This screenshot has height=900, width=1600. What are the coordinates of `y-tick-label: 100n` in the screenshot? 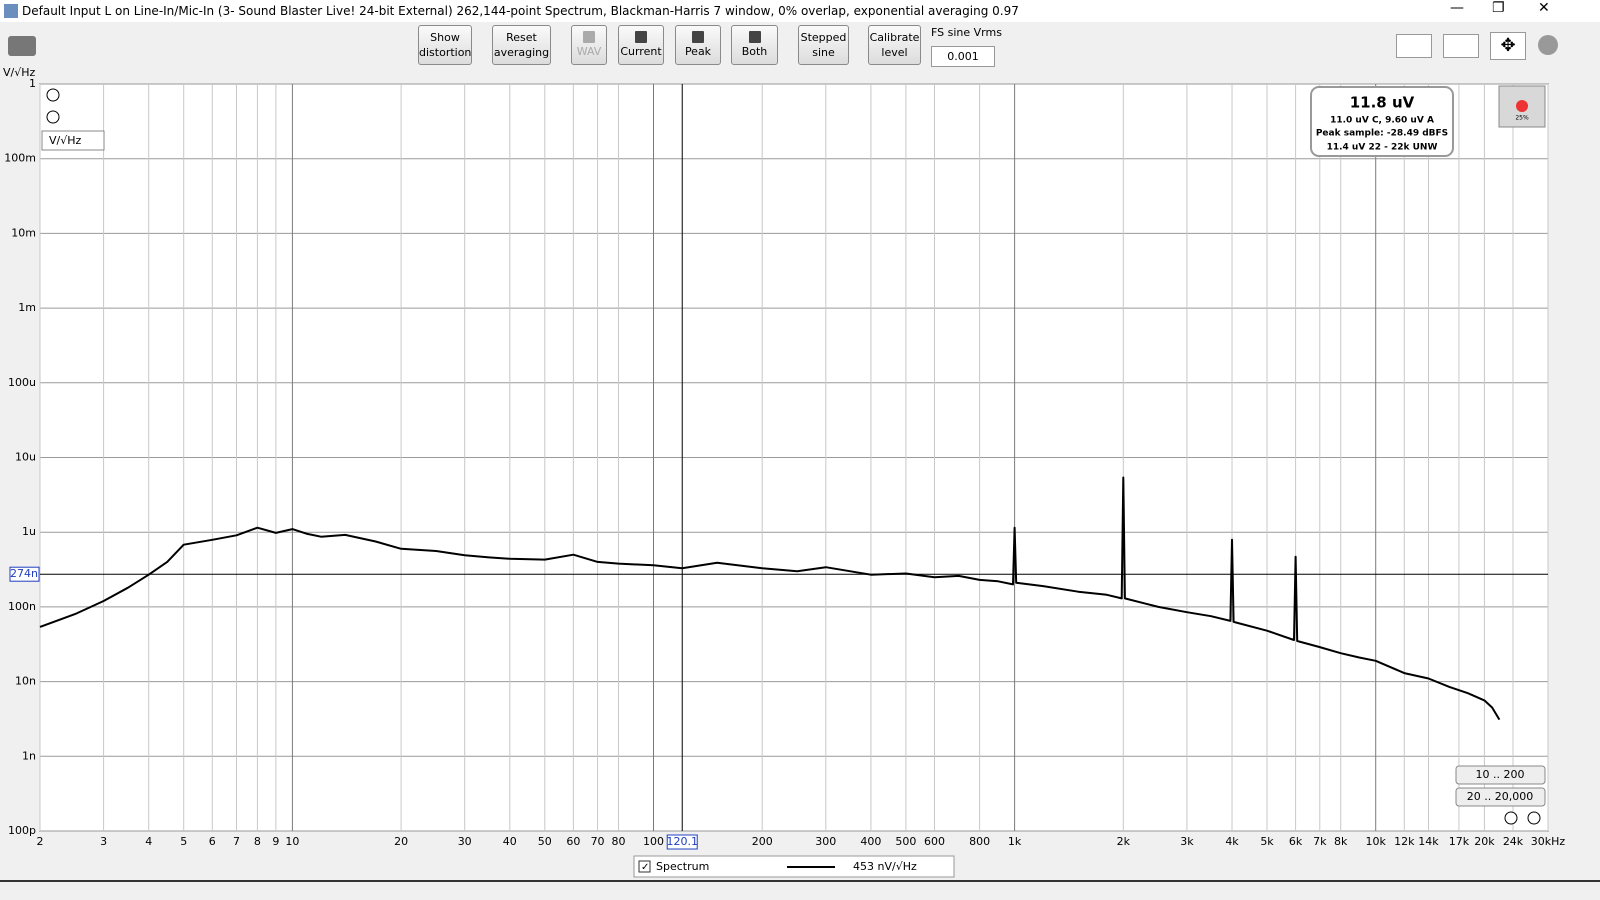 It's located at (22, 606).